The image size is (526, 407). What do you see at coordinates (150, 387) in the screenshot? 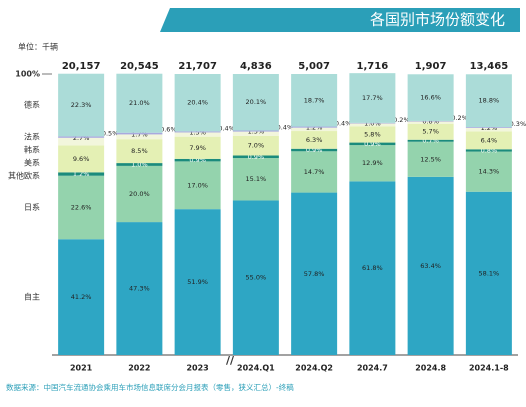
I see `source-note: 数据来源：中国汽车流通协会乘用车市场信息联席分会月报表（零售，狭义汇总）-终稿` at bounding box center [150, 387].